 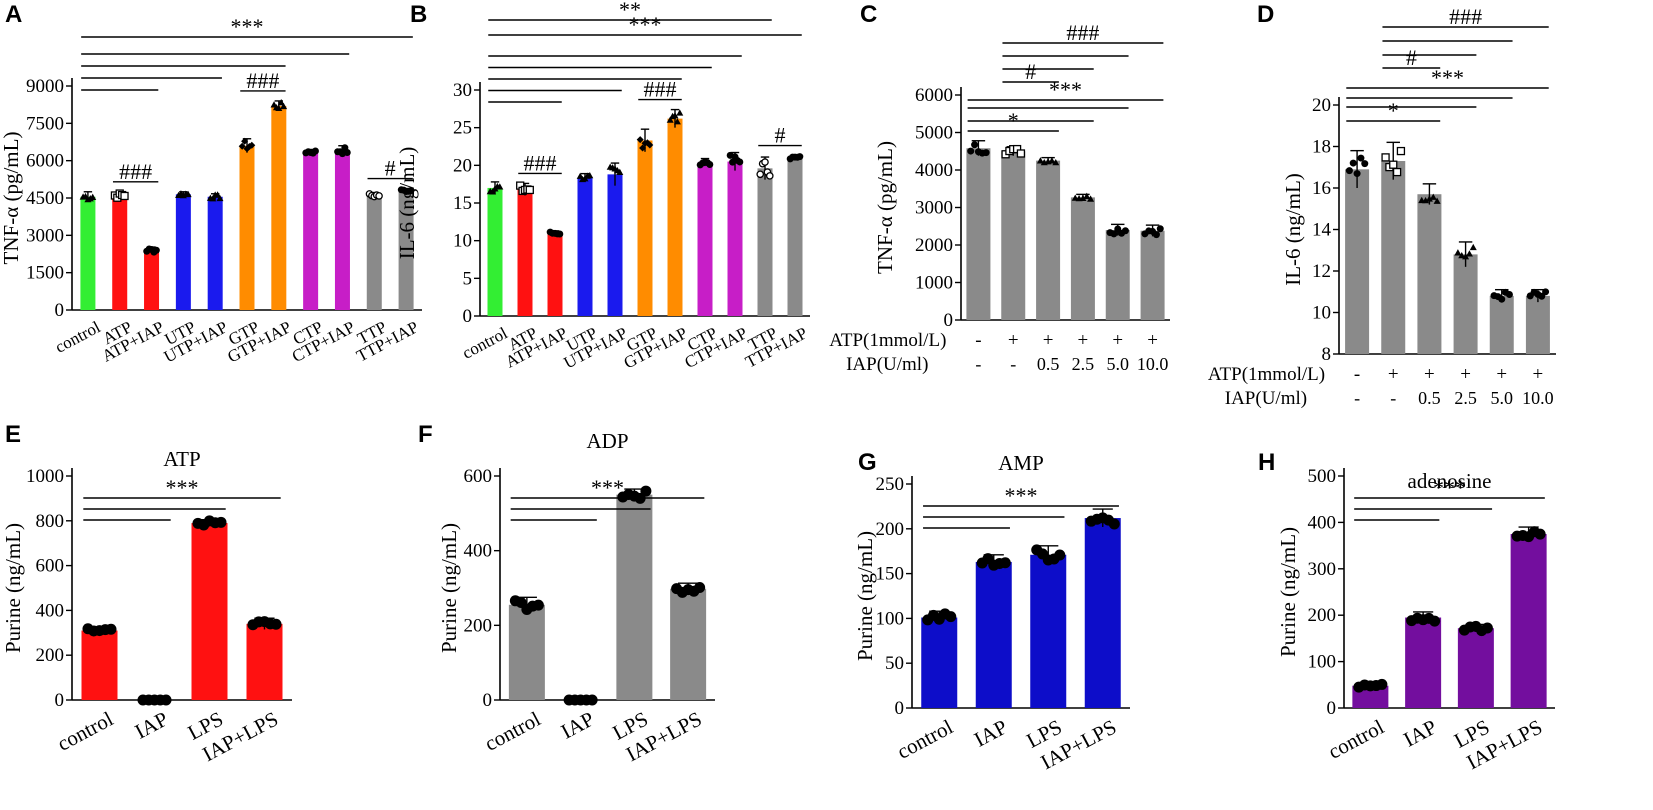 What do you see at coordinates (577, 725) in the screenshot?
I see `category-label: IAP` at bounding box center [577, 725].